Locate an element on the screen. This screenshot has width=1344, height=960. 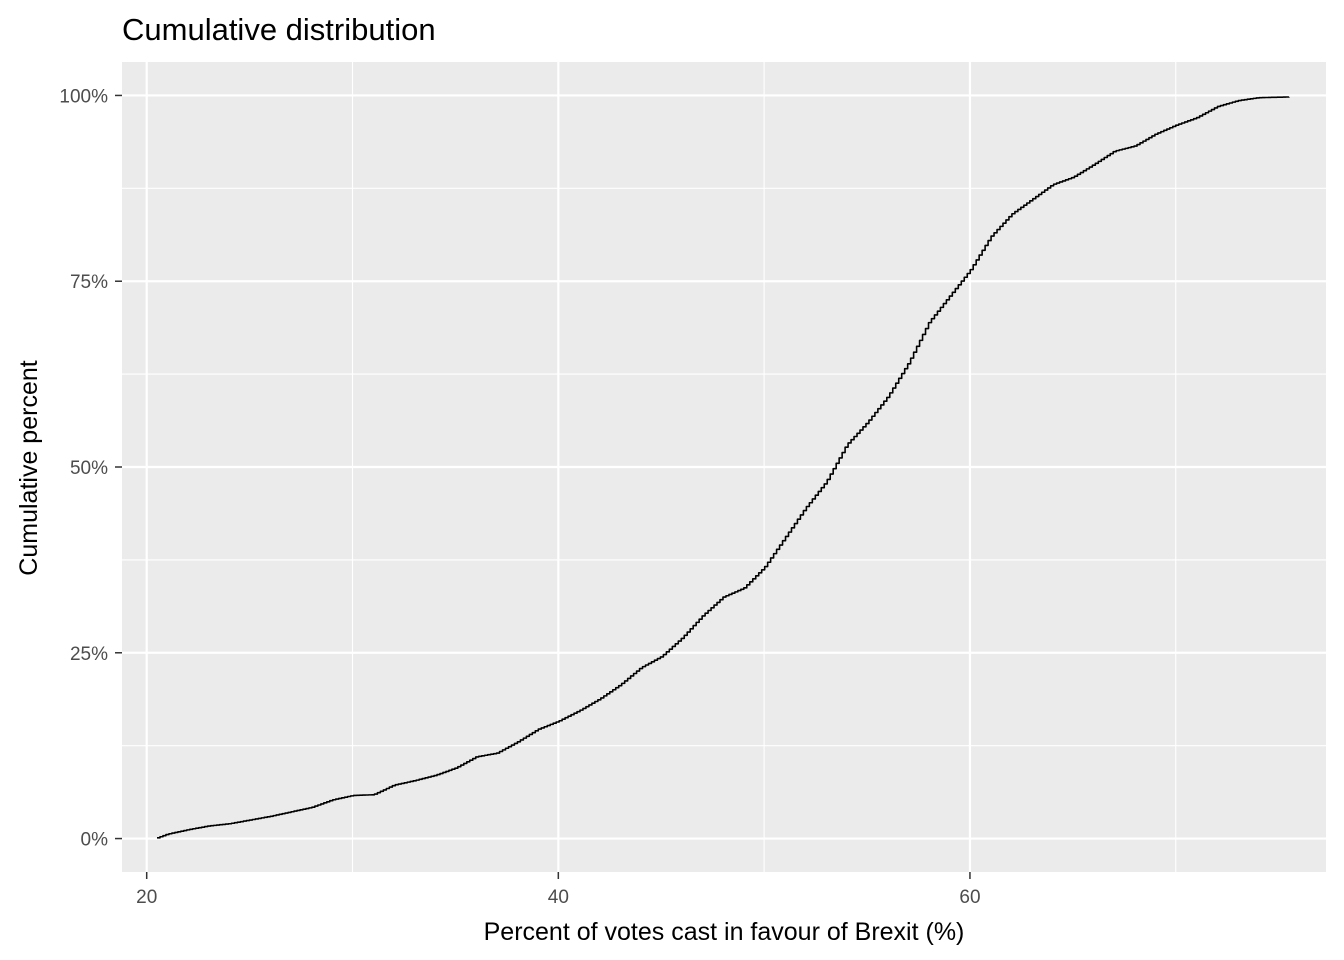
y-tick-label: 0% is located at coordinates (95, 840).